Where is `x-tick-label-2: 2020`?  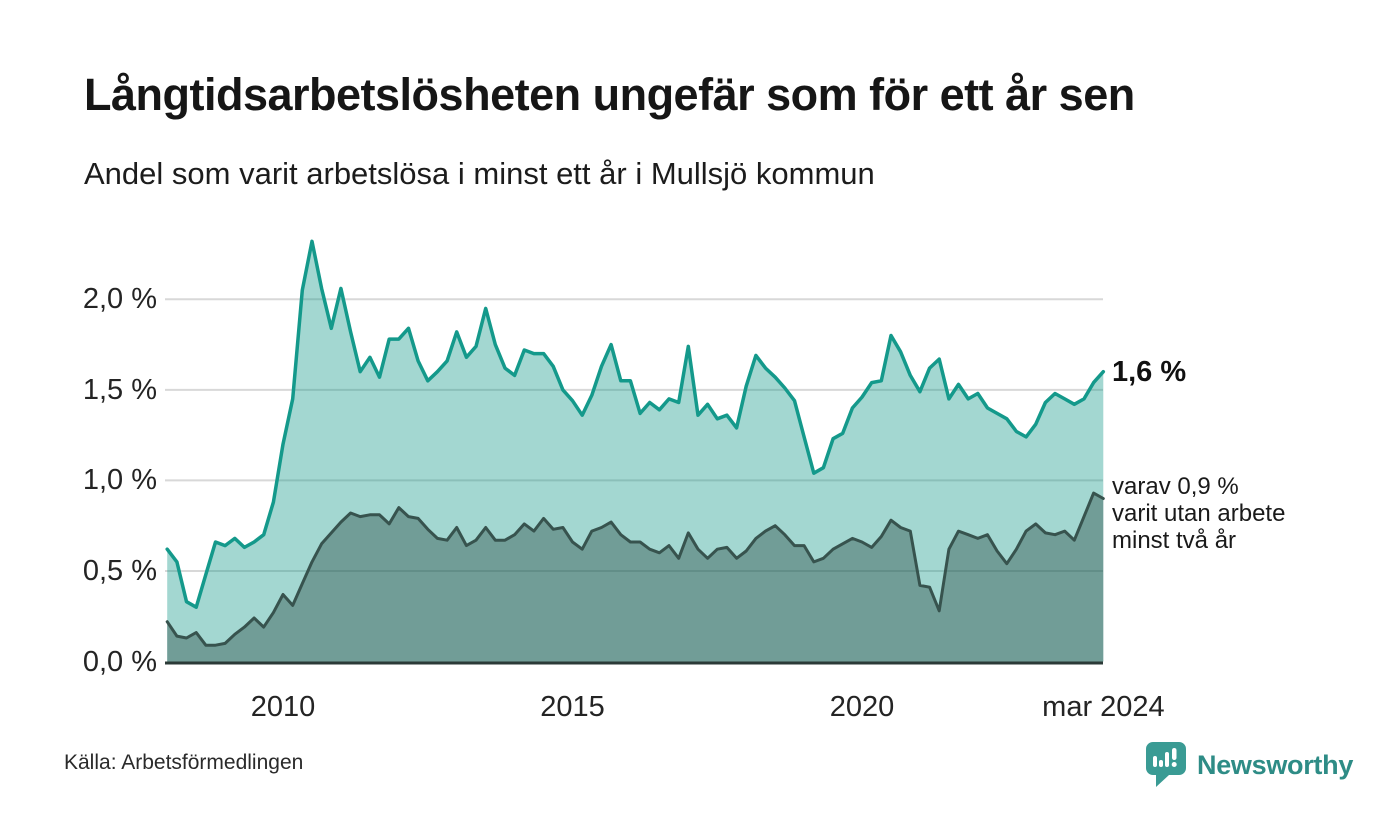 x-tick-label-2: 2020 is located at coordinates (862, 707).